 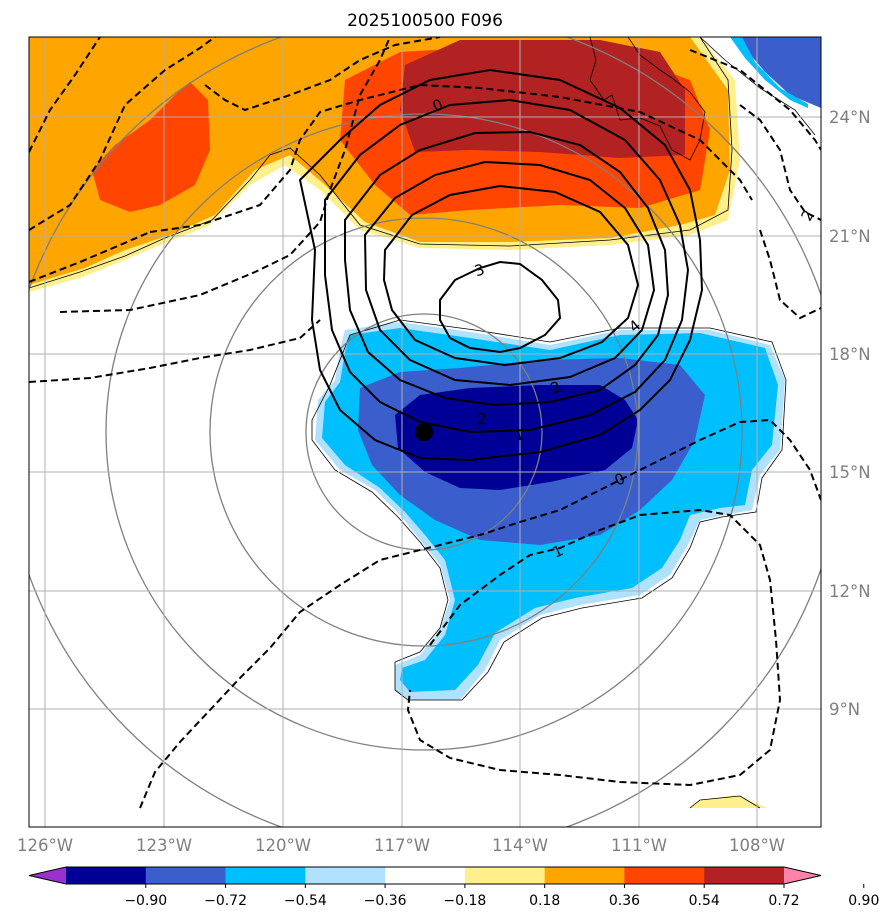 What do you see at coordinates (802, 875) in the screenshot?
I see `colorbar-extend-max` at bounding box center [802, 875].